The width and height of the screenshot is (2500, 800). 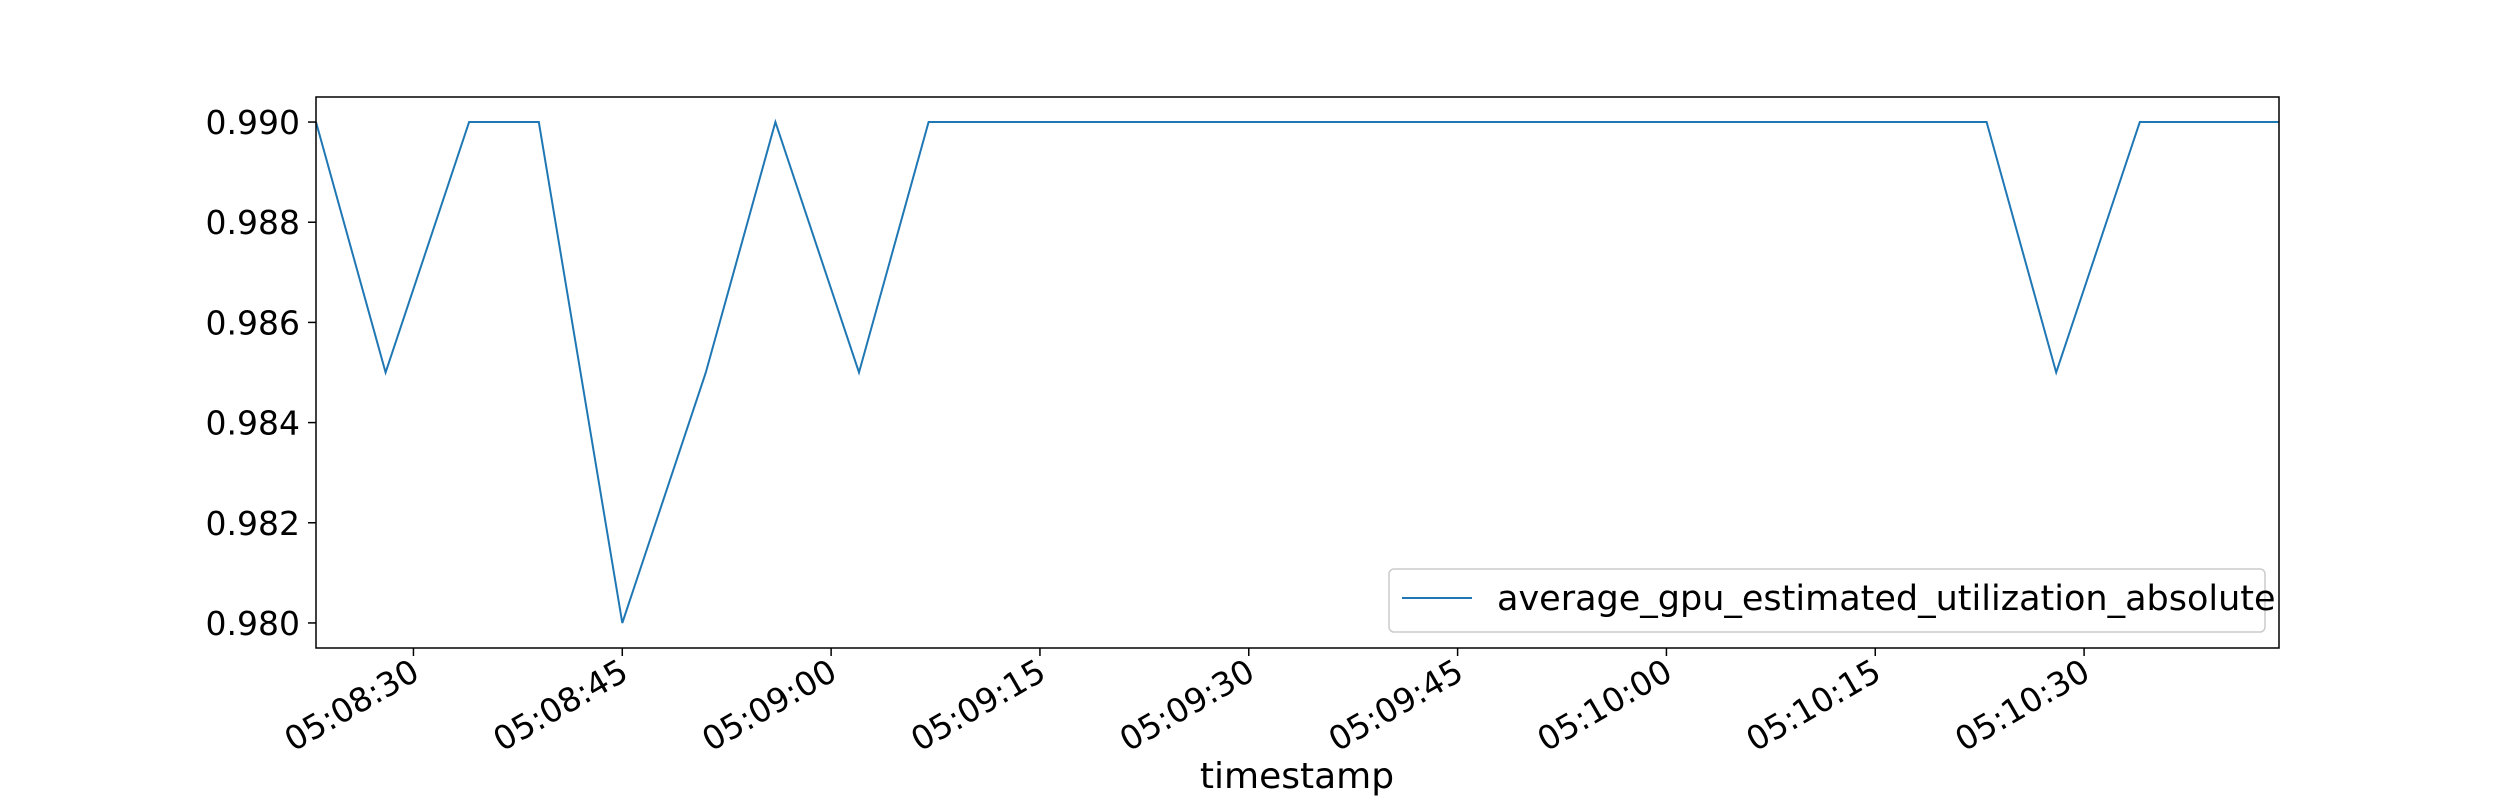 I want to click on x-axis-label: timestamp, so click(x=1297, y=776).